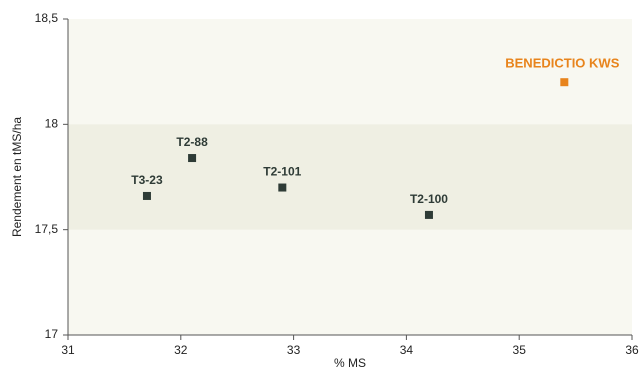 This screenshot has height=367, width=642. What do you see at coordinates (192, 142) in the screenshot?
I see `point-label: T2-88` at bounding box center [192, 142].